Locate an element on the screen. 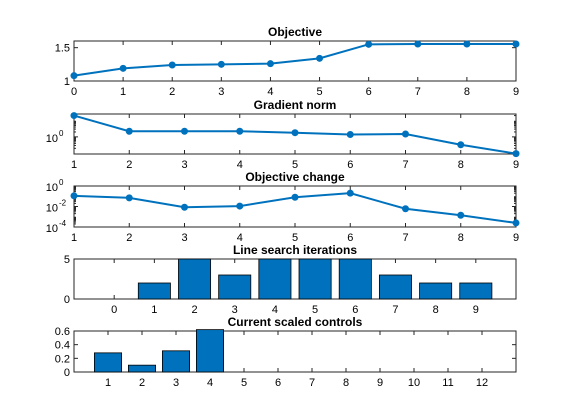 The image size is (570, 420). objective-panel: Objective 11.50 1 2 3 4 5 6 7 8 9 is located at coordinates (287, 61).